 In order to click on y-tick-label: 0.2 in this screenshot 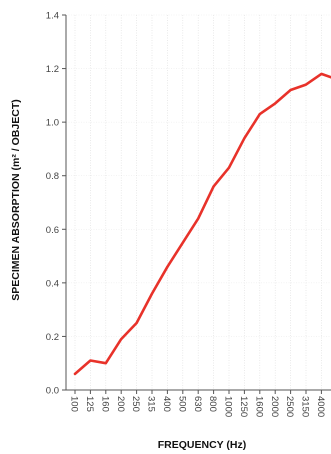, I will do `click(52, 337)`.